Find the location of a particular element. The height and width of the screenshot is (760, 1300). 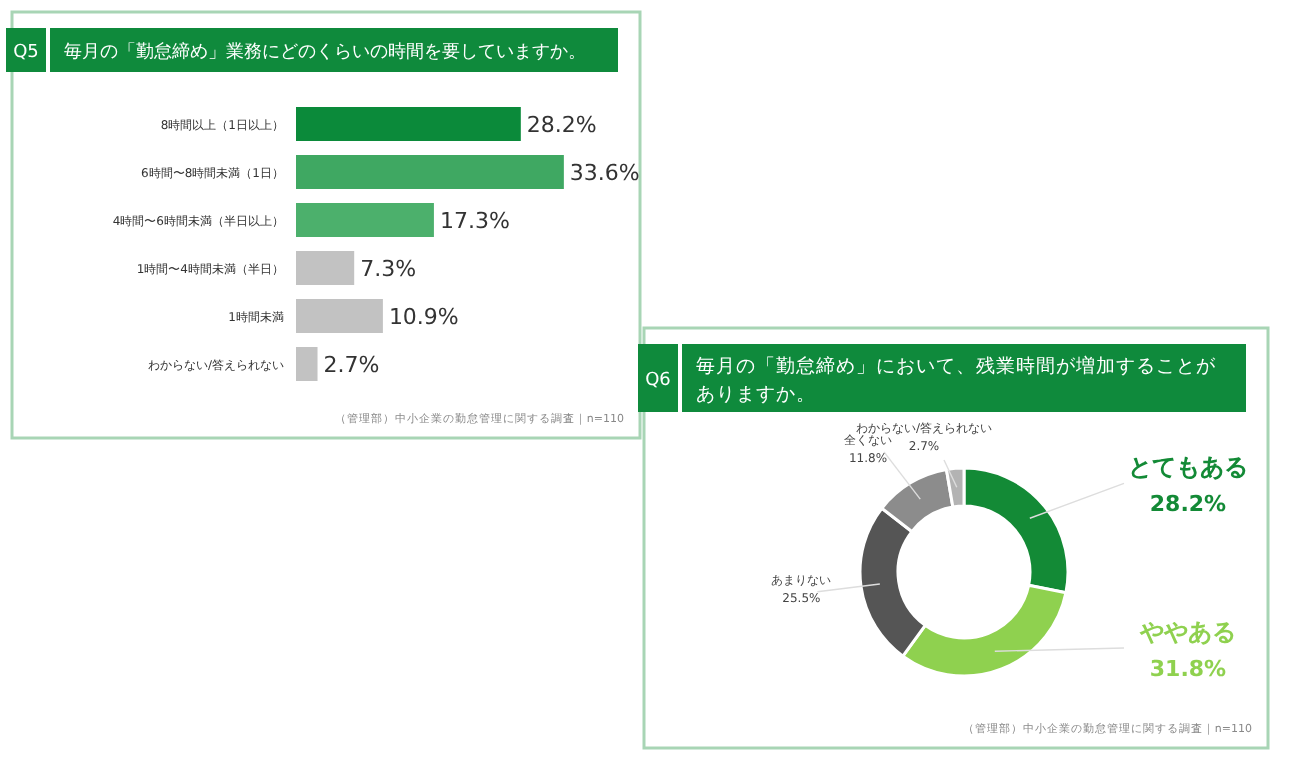

slice-label: とてもある is located at coordinates (1188, 467).